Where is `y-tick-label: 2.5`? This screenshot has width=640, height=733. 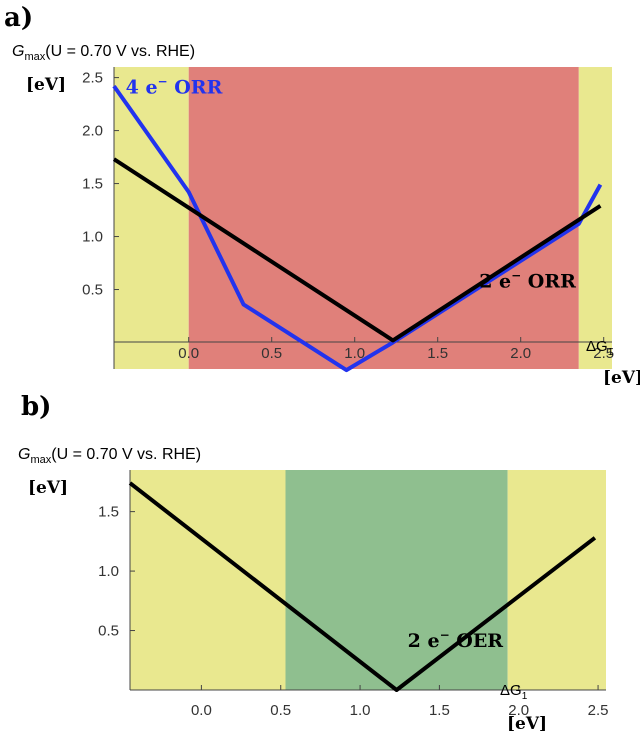 y-tick-label: 2.5 is located at coordinates (92, 78).